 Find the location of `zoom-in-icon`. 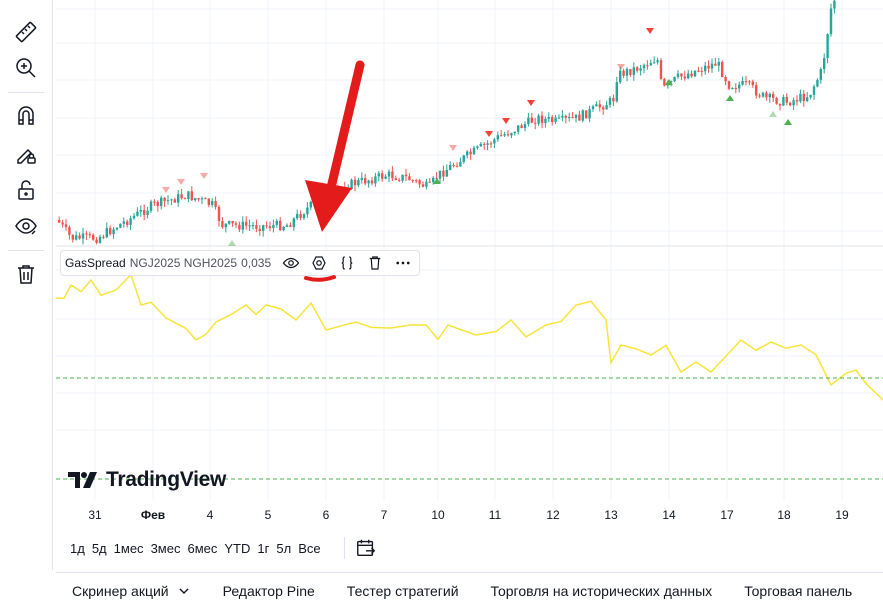

zoom-in-icon is located at coordinates (26, 68).